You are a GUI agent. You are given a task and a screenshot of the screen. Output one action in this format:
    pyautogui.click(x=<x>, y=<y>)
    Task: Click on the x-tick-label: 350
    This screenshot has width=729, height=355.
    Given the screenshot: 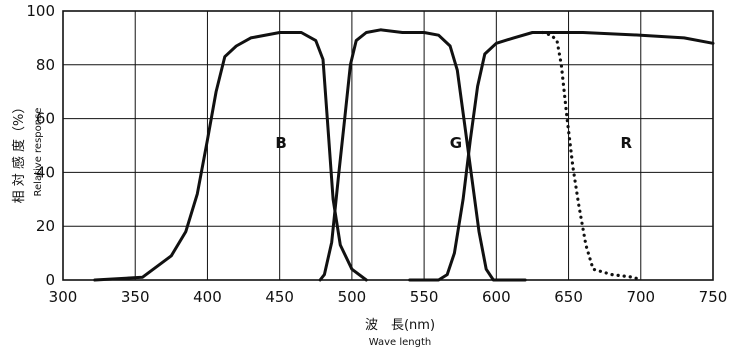 What is the action you would take?
    pyautogui.click(x=135, y=297)
    